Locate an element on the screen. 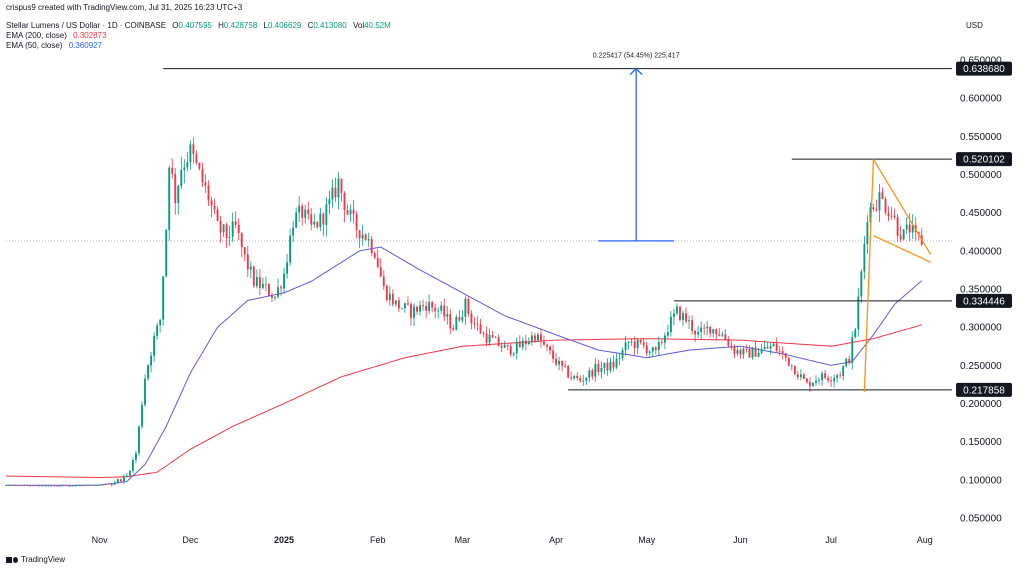  volume-value: 40.52M is located at coordinates (377, 25).